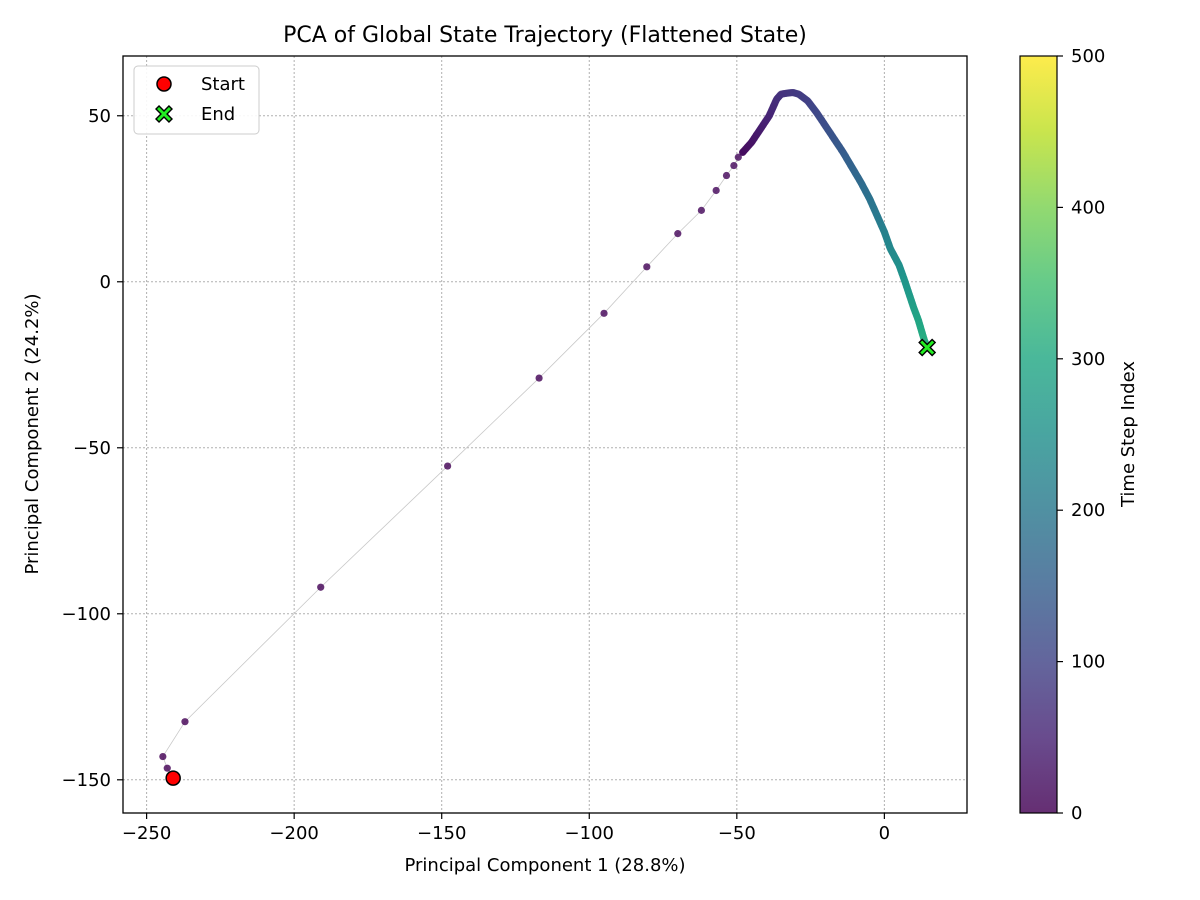  What do you see at coordinates (1088, 207) in the screenshot?
I see `colorbar-tick-label: 400` at bounding box center [1088, 207].